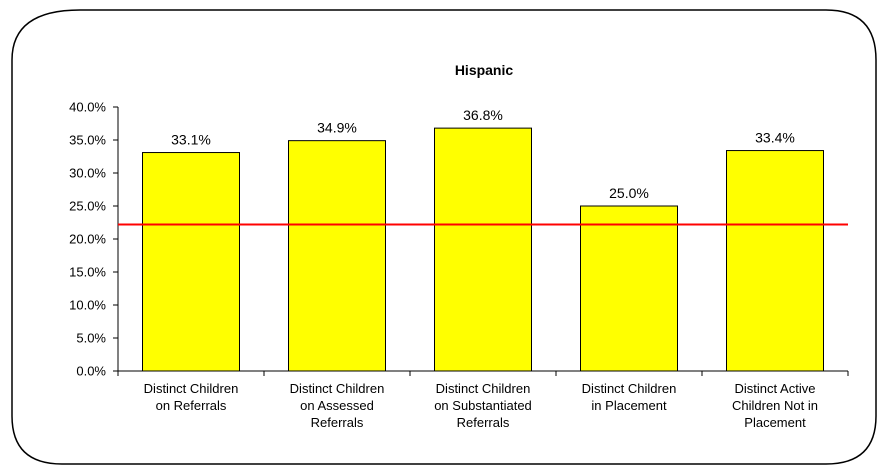 This screenshot has height=466, width=886. Describe the element at coordinates (87, 272) in the screenshot. I see `y-tick-label: 15.0%` at that location.